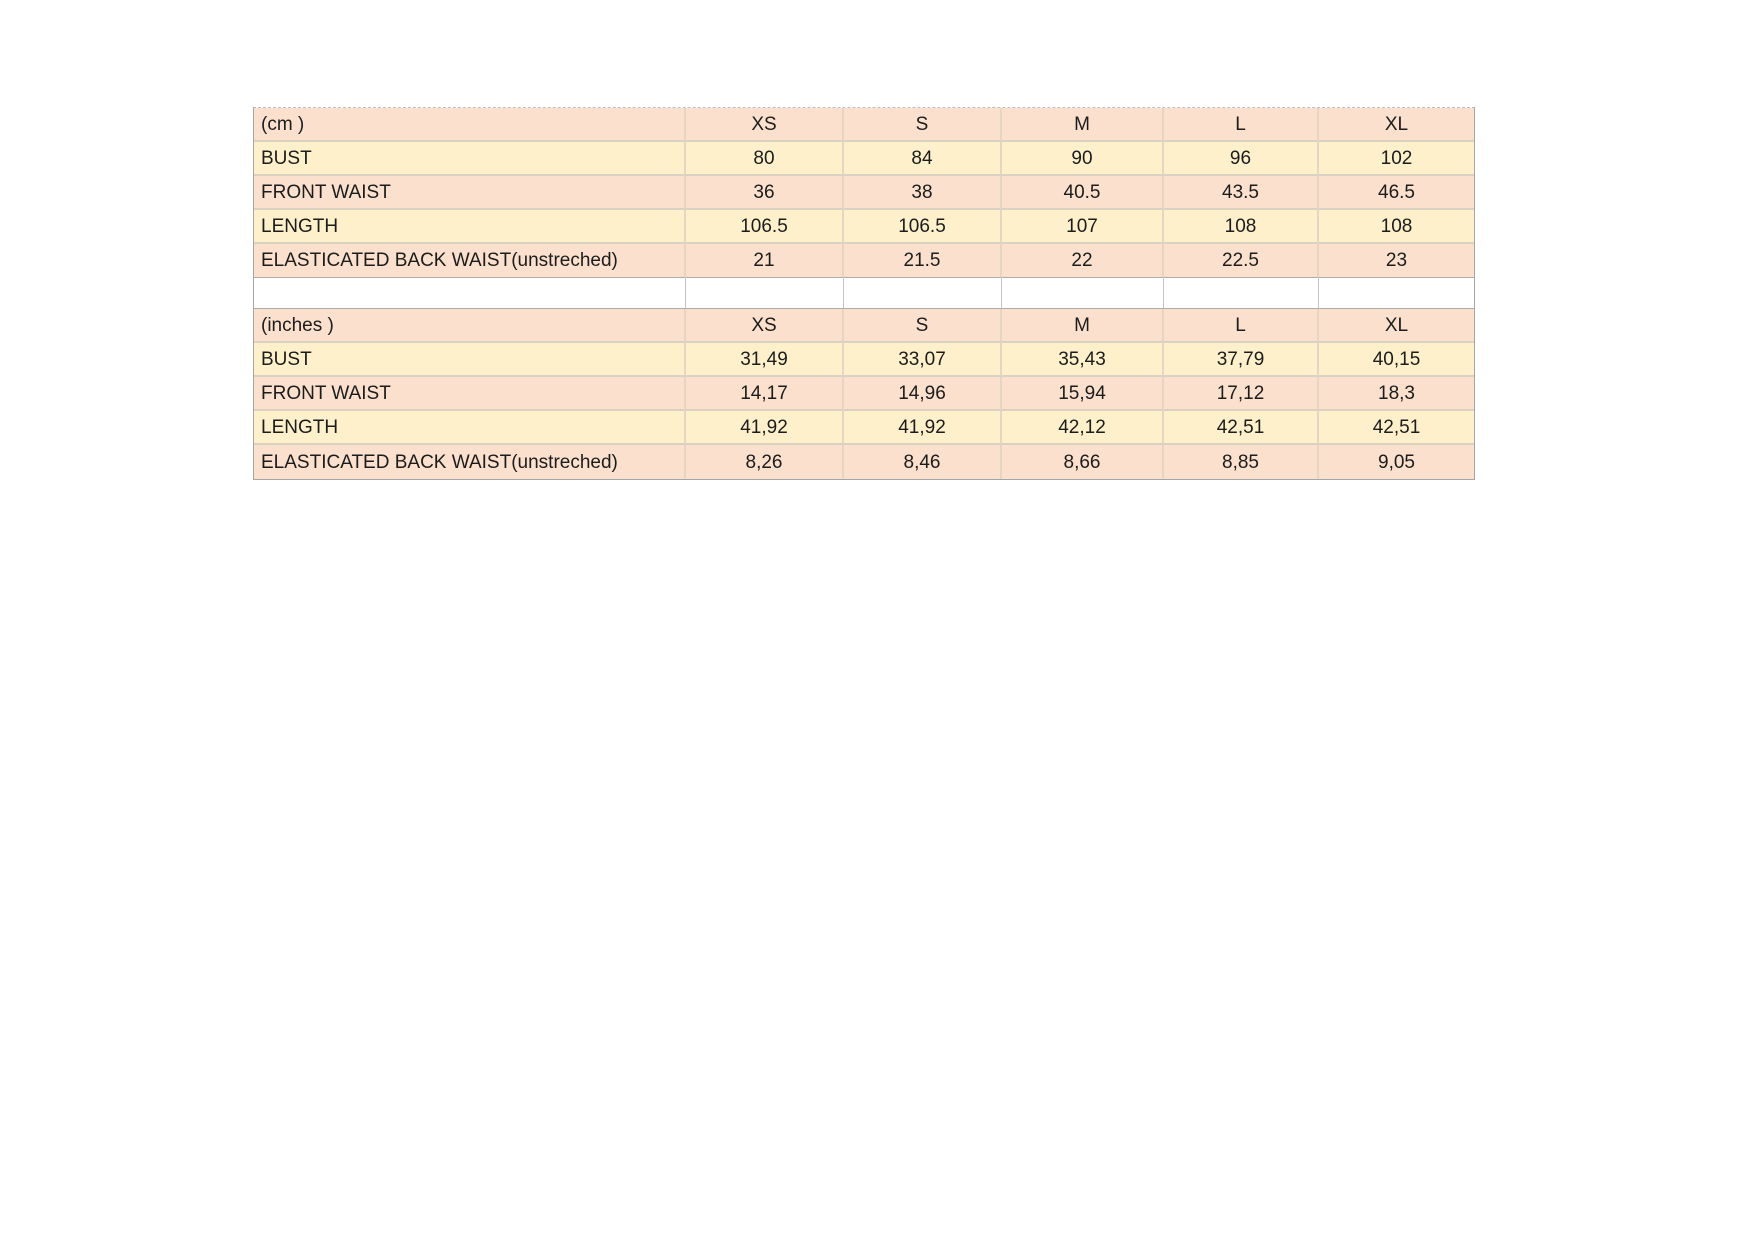  What do you see at coordinates (1241, 462) in the screenshot?
I see `value-cell: 8,85` at bounding box center [1241, 462].